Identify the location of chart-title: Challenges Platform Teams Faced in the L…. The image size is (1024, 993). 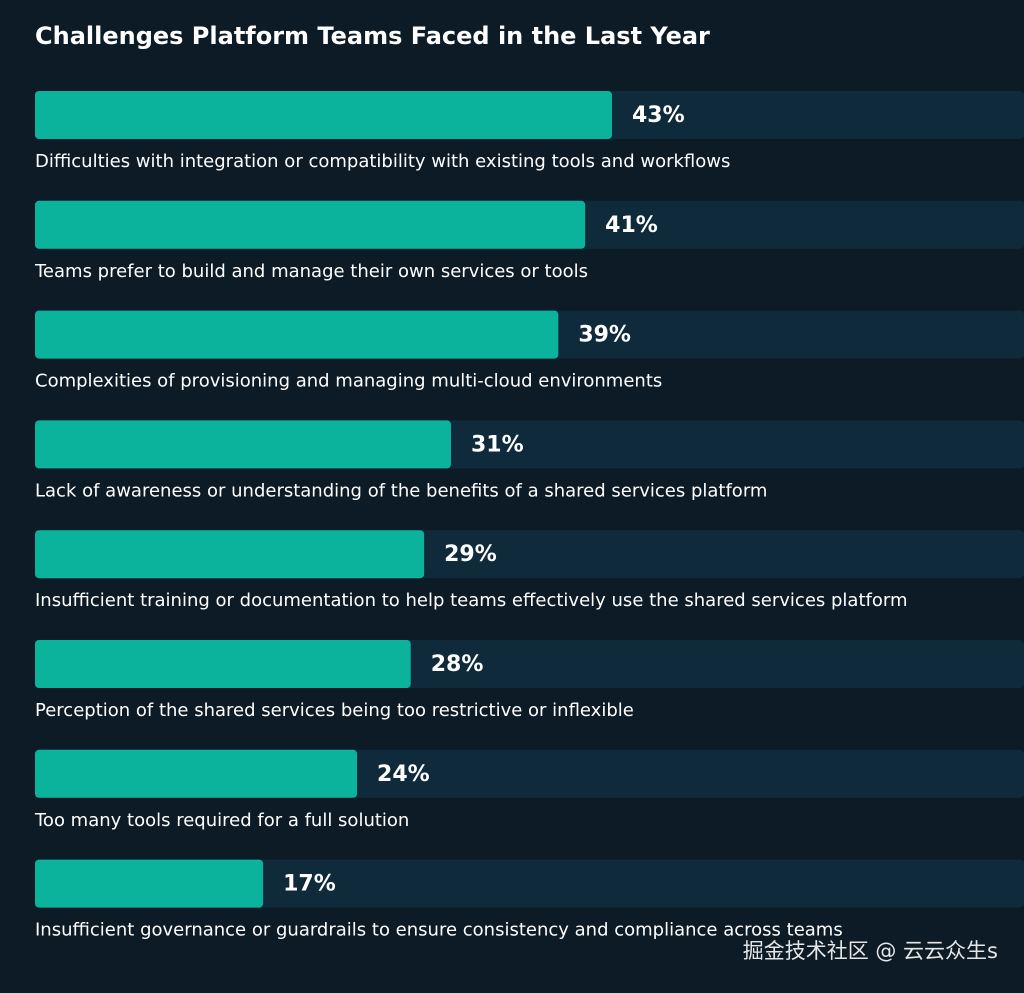
(372, 36).